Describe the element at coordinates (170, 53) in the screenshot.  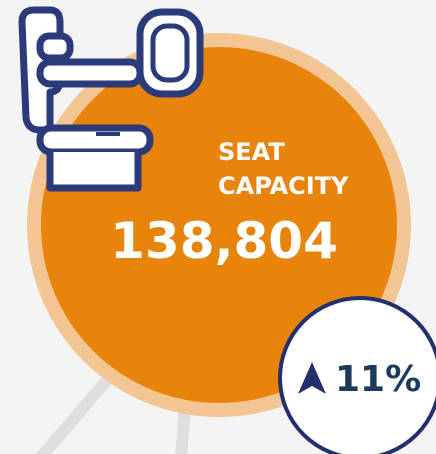
I see `window-pane` at that location.